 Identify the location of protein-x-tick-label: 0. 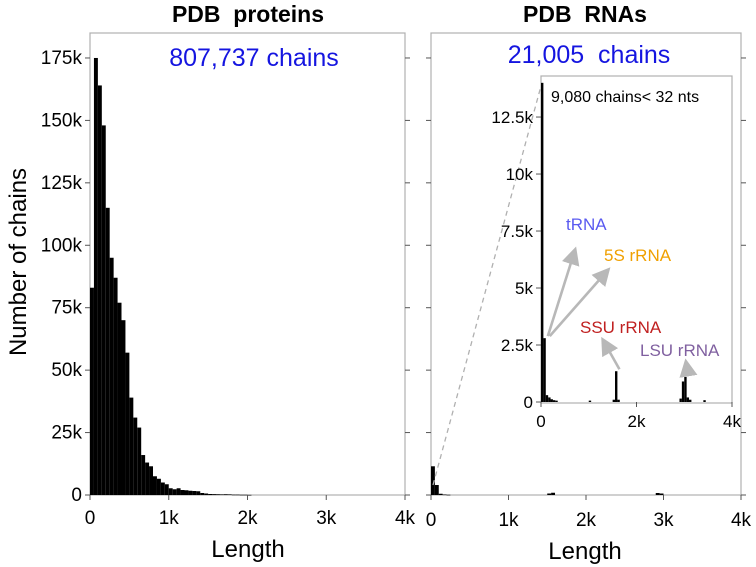
(90, 518).